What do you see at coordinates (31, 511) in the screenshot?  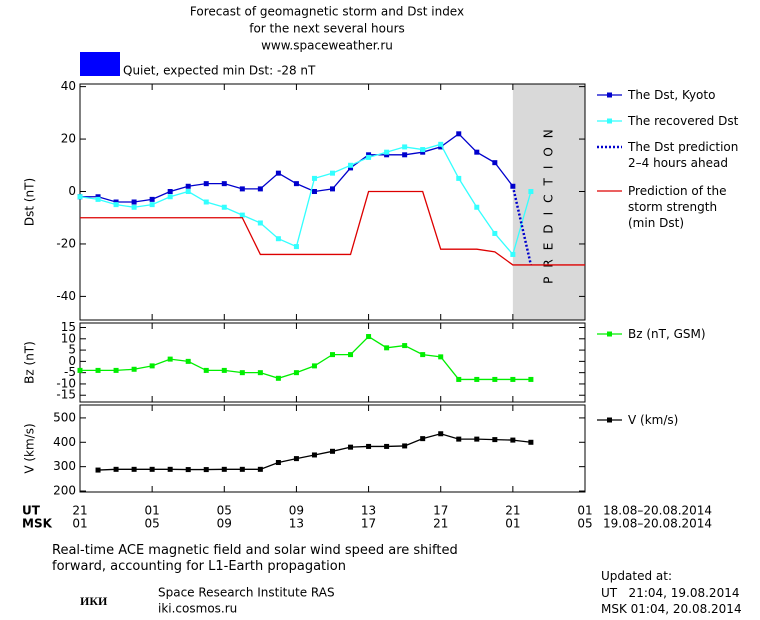 I see `ut-label: UT` at bounding box center [31, 511].